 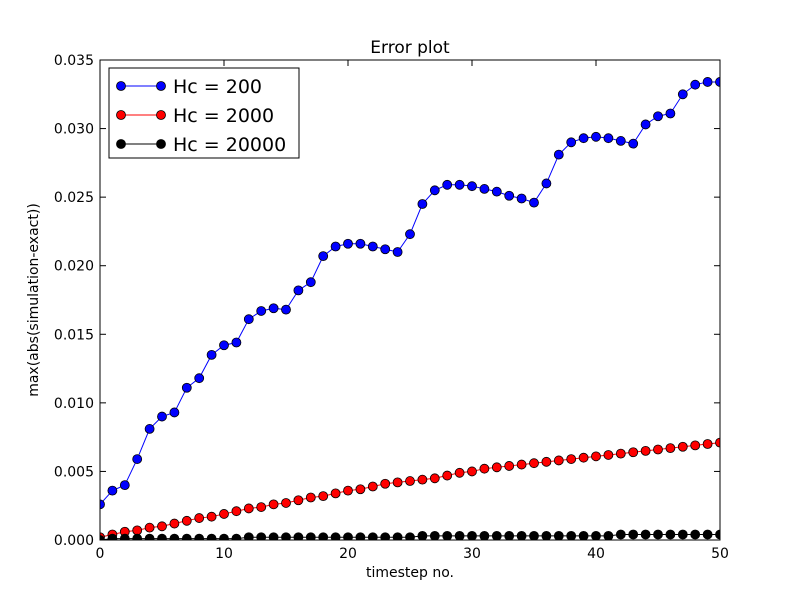 What do you see at coordinates (74, 335) in the screenshot?
I see `y-tick-label: 0.015` at bounding box center [74, 335].